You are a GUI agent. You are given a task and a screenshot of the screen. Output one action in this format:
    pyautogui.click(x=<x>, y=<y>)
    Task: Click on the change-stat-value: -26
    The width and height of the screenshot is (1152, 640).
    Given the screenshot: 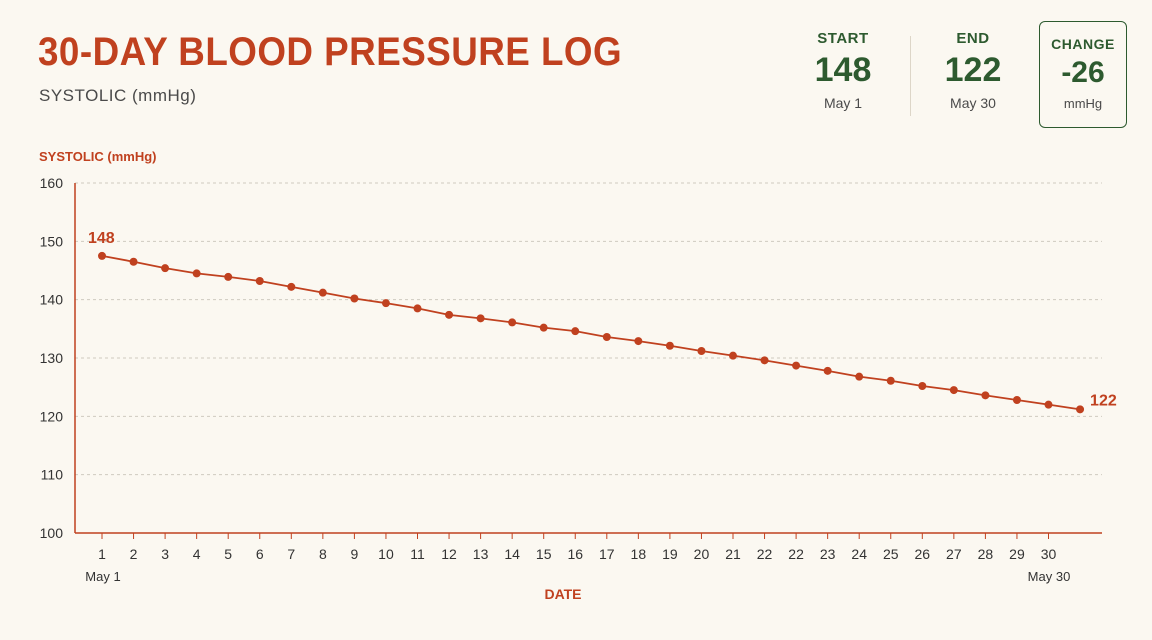 What is the action you would take?
    pyautogui.click(x=1083, y=72)
    